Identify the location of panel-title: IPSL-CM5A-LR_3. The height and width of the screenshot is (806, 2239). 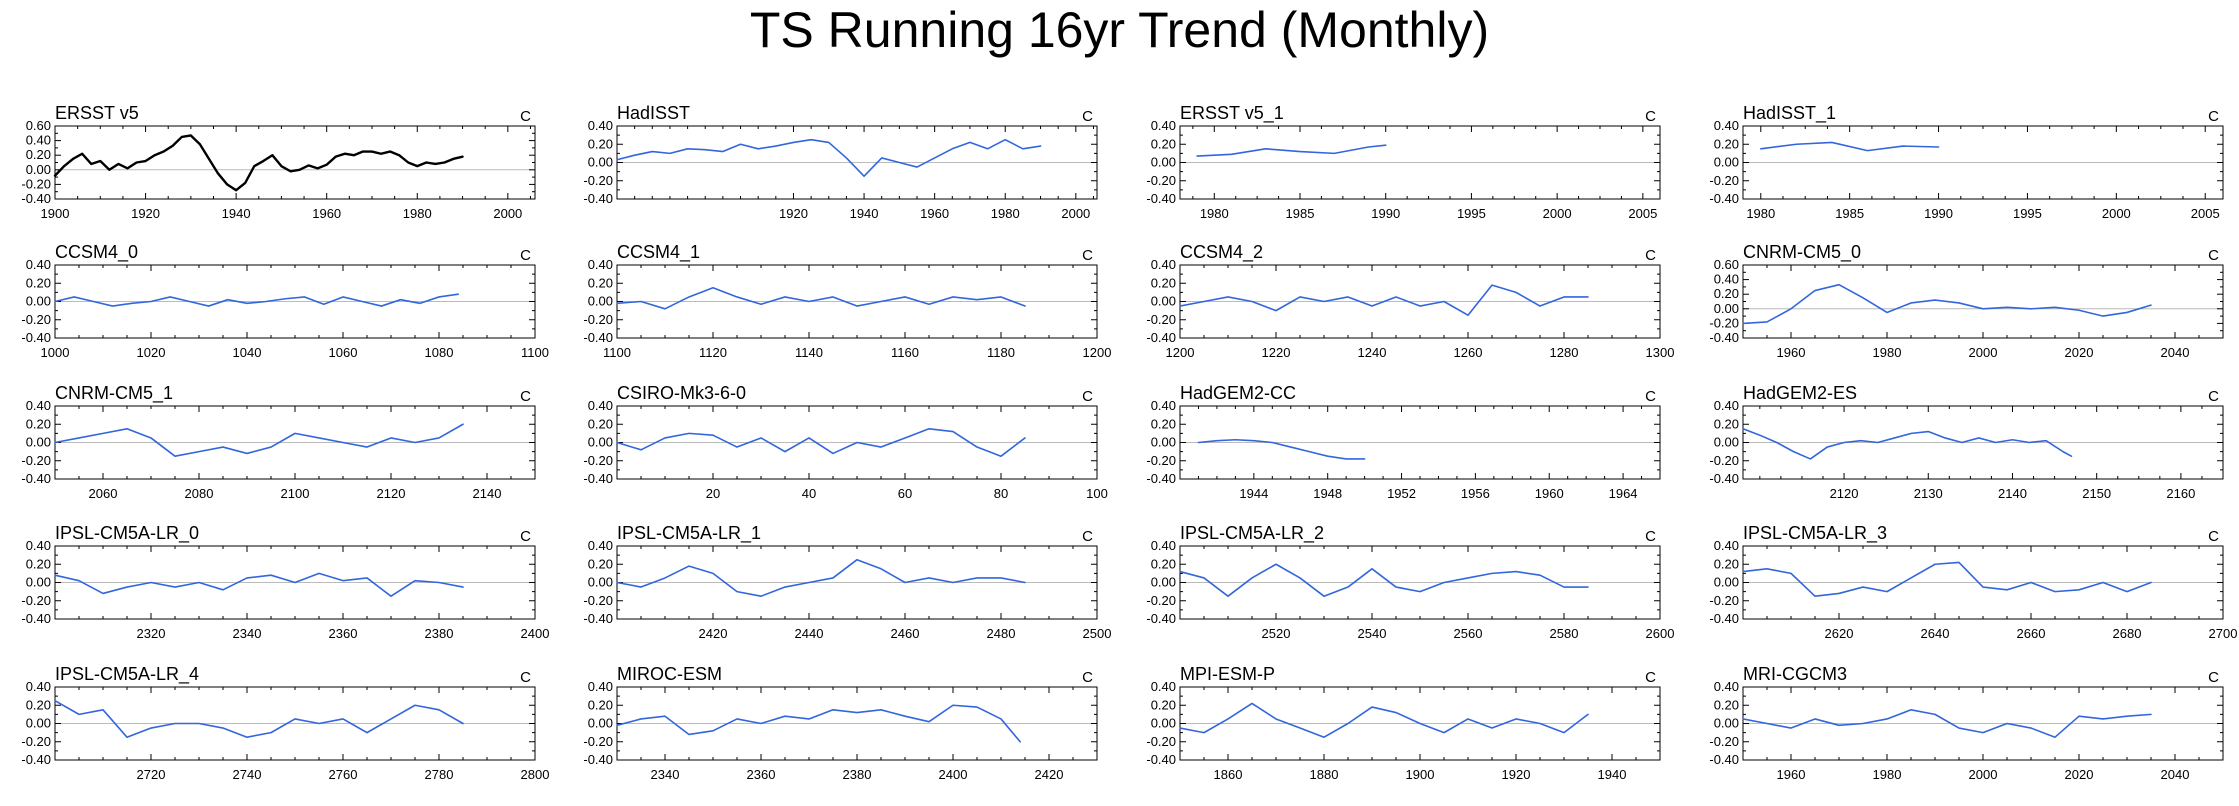
(1815, 533).